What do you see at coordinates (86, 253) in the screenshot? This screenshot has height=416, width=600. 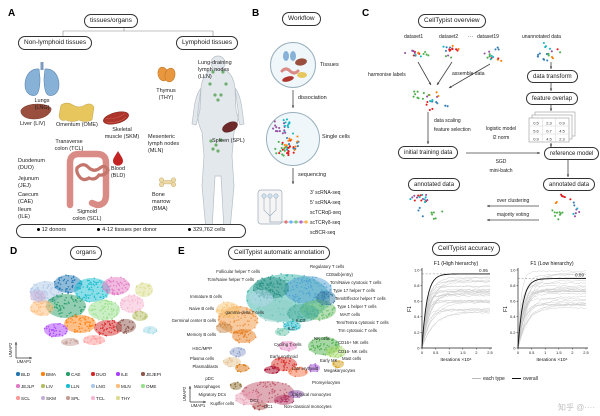 I see `panel-d-title: organs` at bounding box center [86, 253].